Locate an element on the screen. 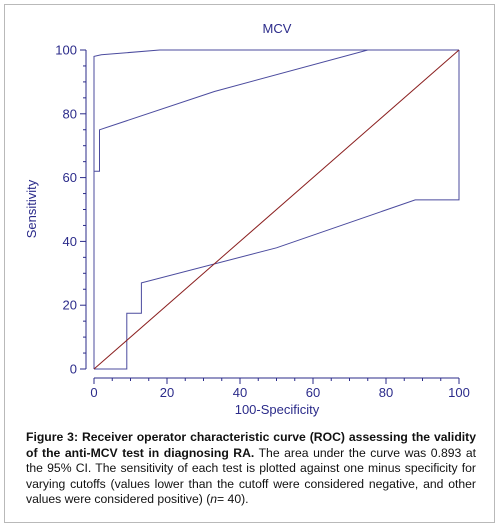 The image size is (499, 527). y-tick-label: 60 is located at coordinates (70, 177).